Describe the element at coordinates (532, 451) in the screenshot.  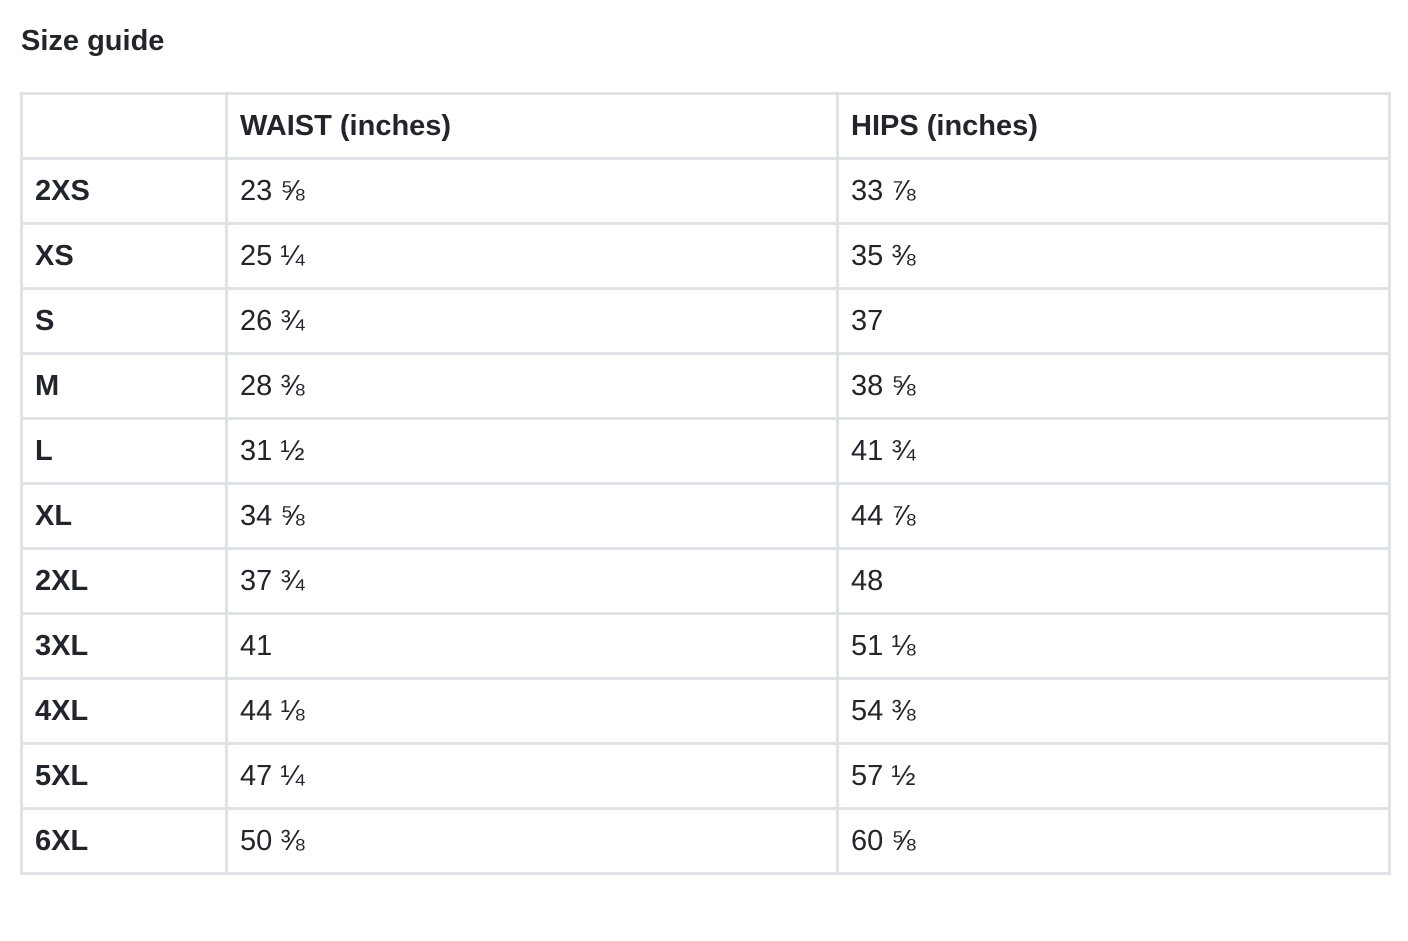
I see `waist-cell: 31 ½` at that location.